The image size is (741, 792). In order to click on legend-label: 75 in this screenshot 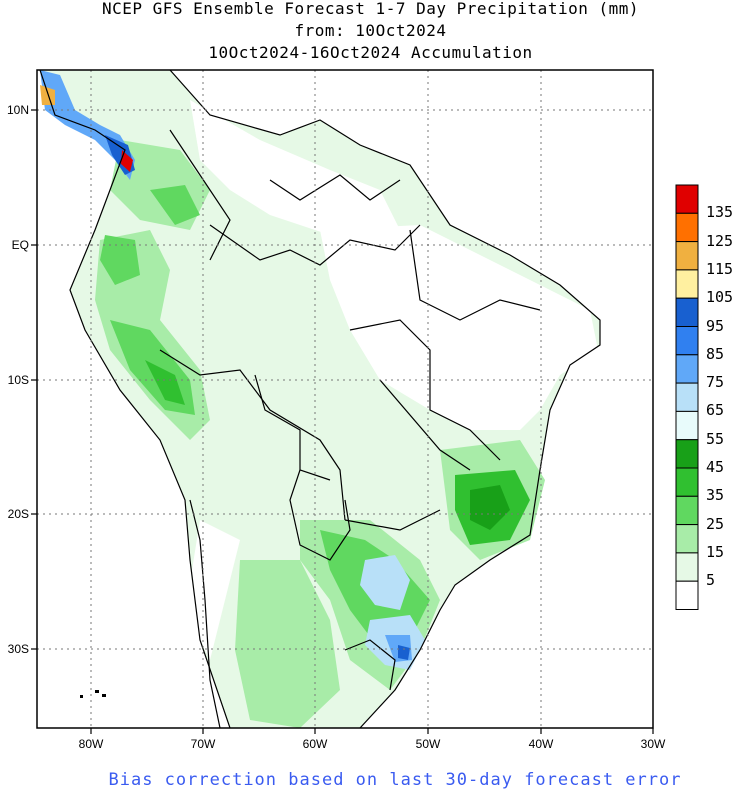, I will do `click(715, 382)`.